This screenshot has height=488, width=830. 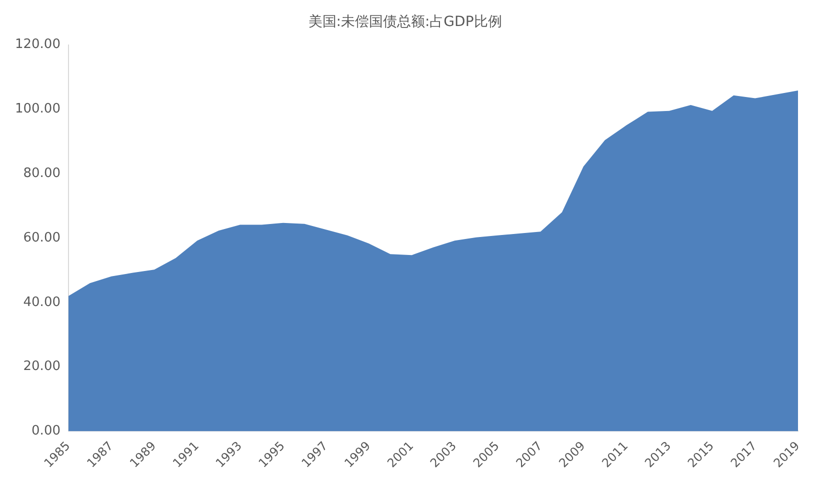 I want to click on y-tick-label: 20.00, so click(x=41, y=366).